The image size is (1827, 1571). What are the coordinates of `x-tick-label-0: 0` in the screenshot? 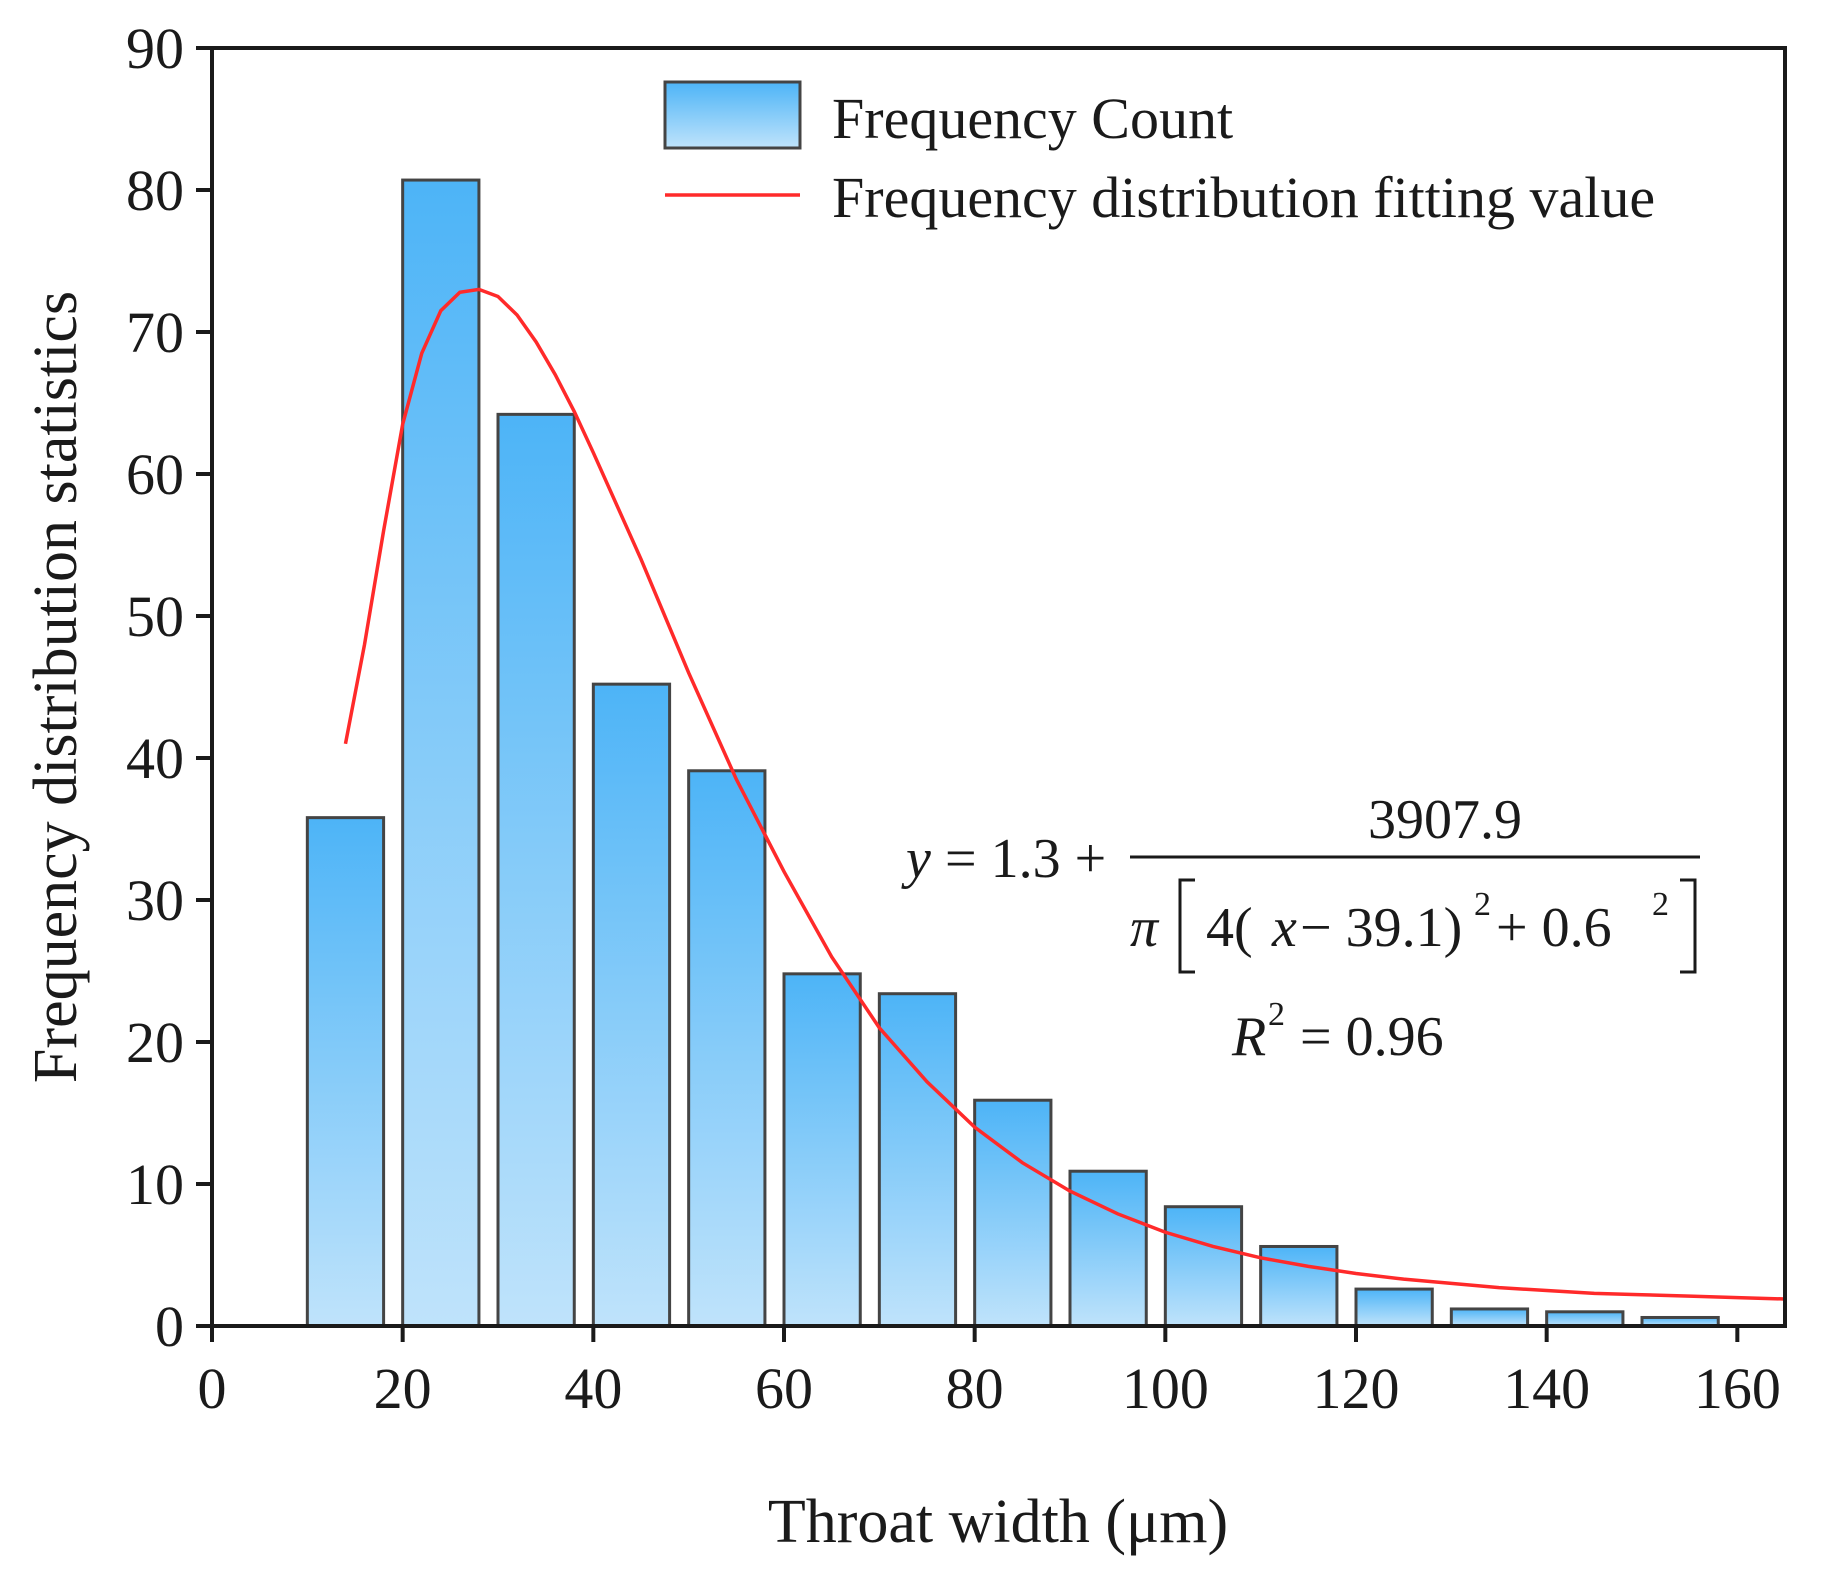 It's located at (212, 1388).